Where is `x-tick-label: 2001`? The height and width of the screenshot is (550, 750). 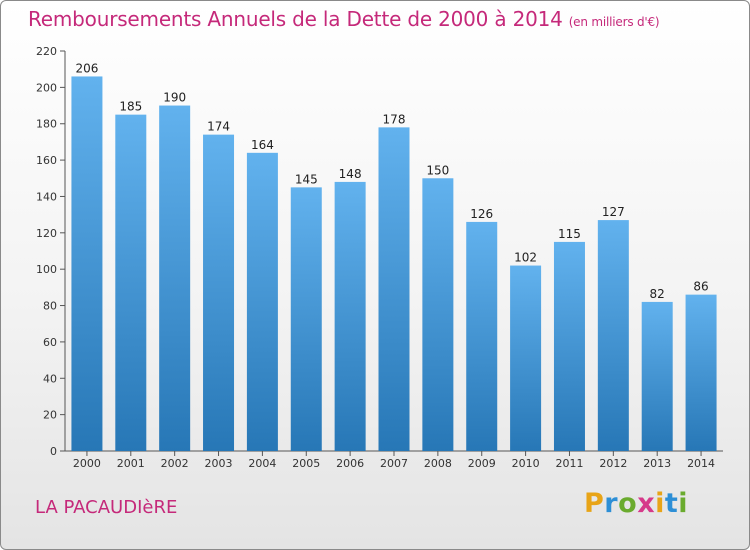 x-tick-label: 2001 is located at coordinates (131, 463).